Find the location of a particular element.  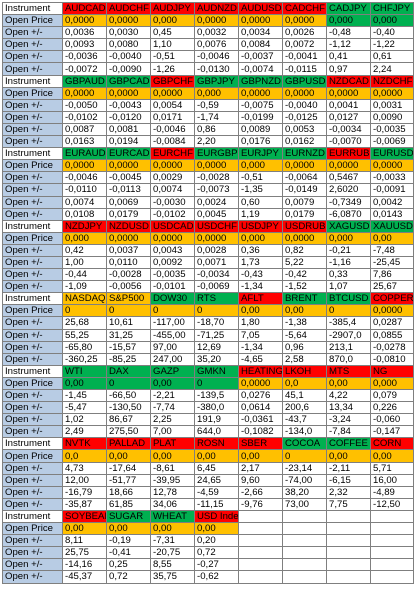

value-cell: -1,12 is located at coordinates (348, 45).